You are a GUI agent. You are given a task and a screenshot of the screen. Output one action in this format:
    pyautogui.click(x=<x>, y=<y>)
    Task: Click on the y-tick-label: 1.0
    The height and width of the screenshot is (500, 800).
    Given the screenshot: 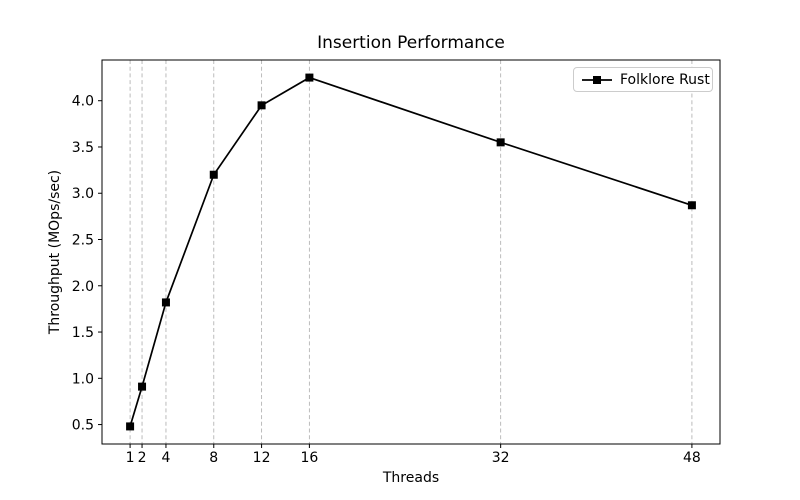 What is the action you would take?
    pyautogui.click(x=83, y=379)
    